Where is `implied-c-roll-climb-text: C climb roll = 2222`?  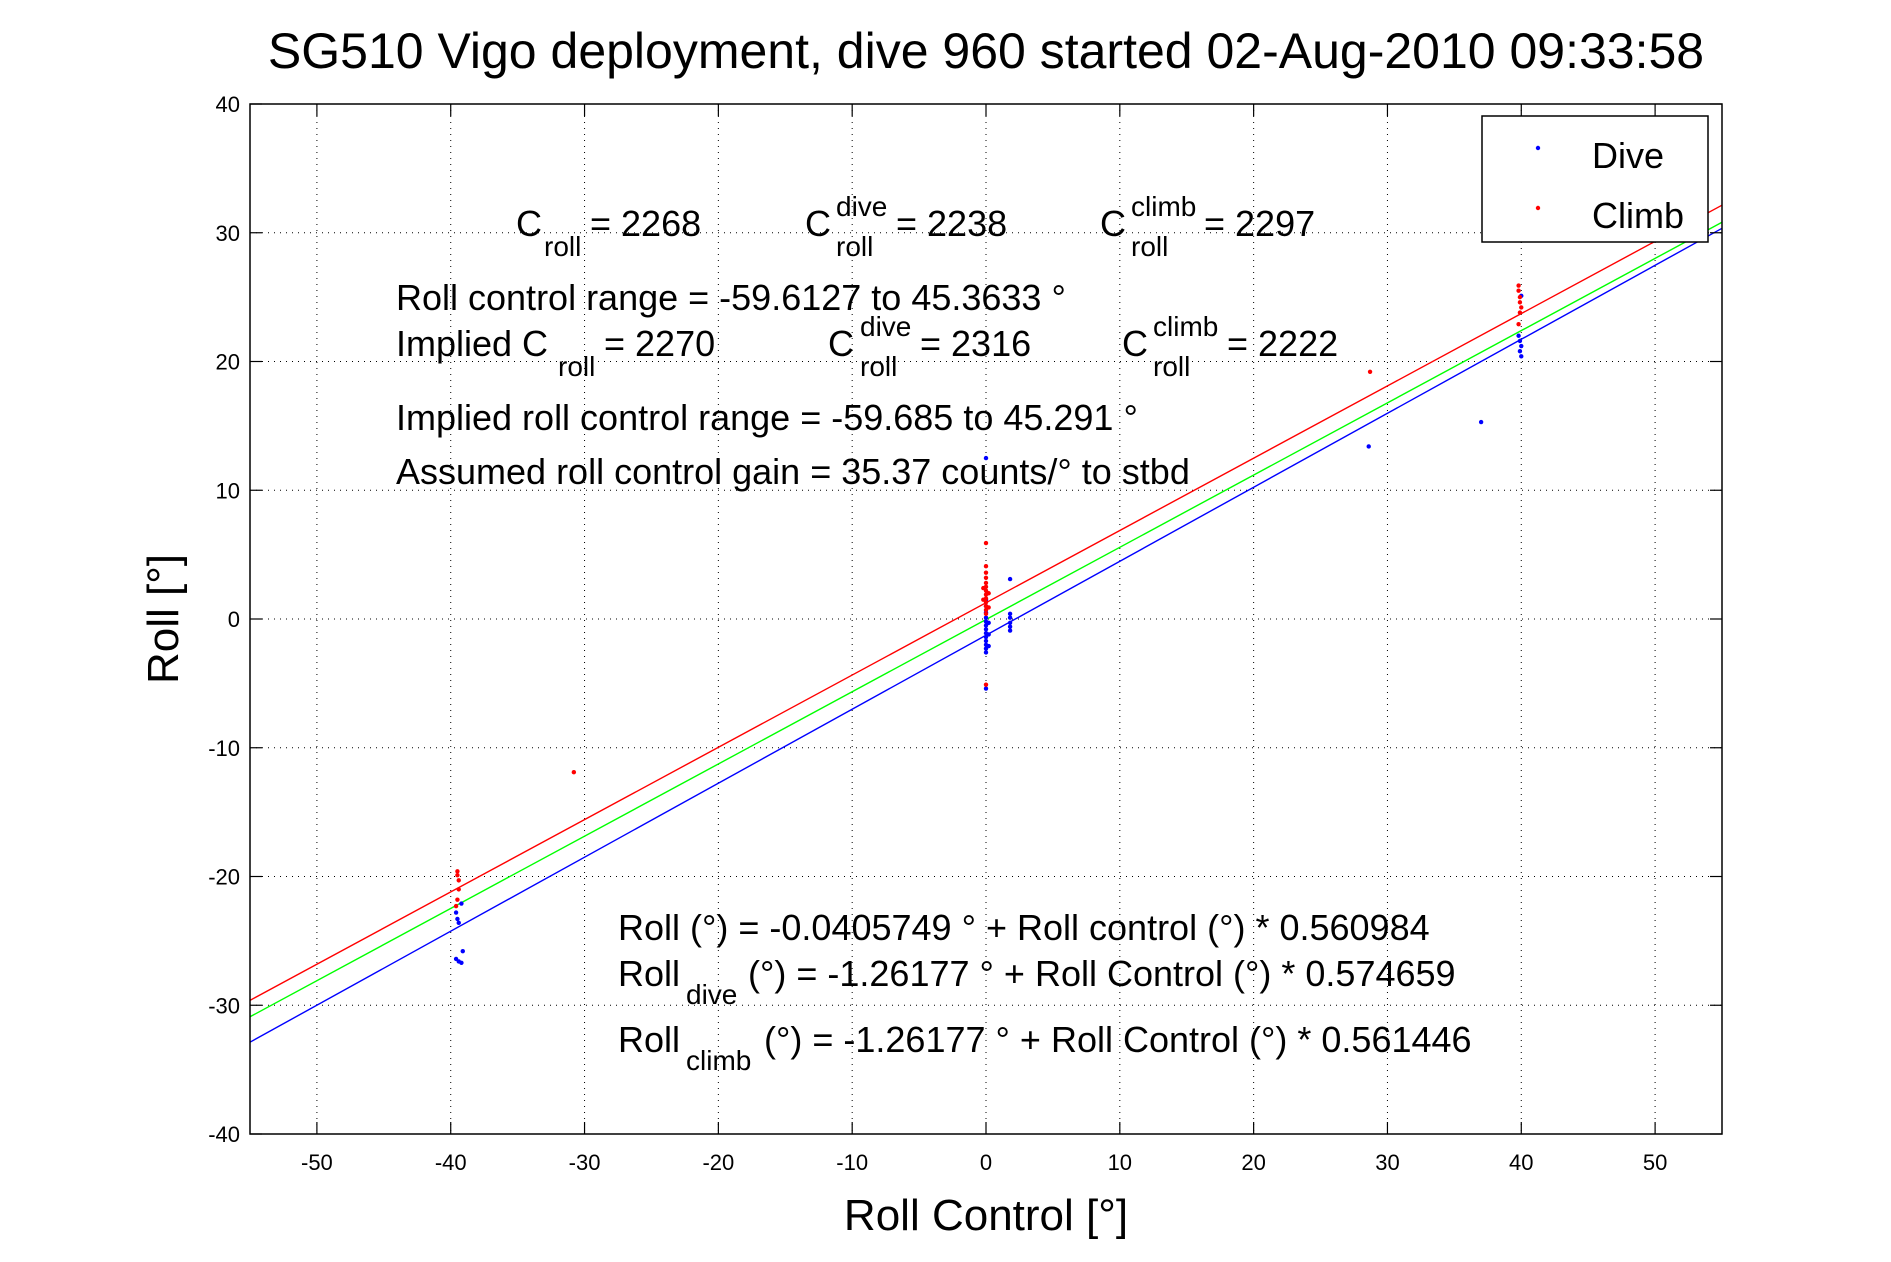
implied-c-roll-climb-text: C climb roll = 2222 is located at coordinates (1230, 346).